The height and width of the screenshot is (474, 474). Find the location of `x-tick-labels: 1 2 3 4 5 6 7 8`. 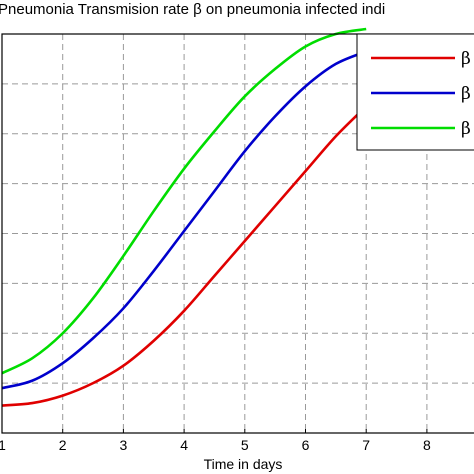

x-tick-labels: 1 2 3 4 5 6 7 8 is located at coordinates (215, 441).